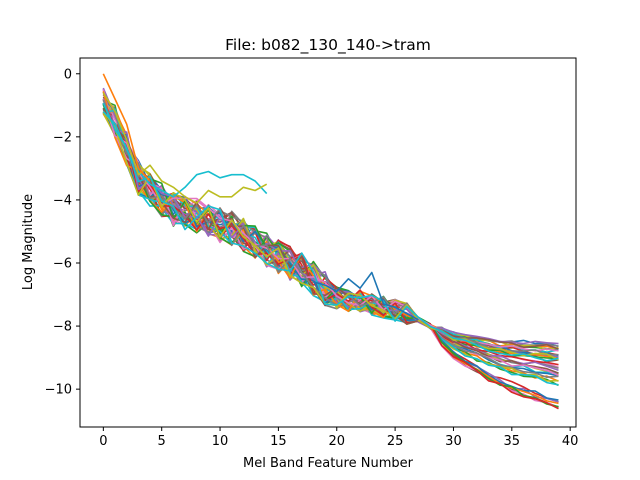 Image resolution: width=640 pixels, height=480 pixels. I want to click on y-tick-label: −2, so click(62, 137).